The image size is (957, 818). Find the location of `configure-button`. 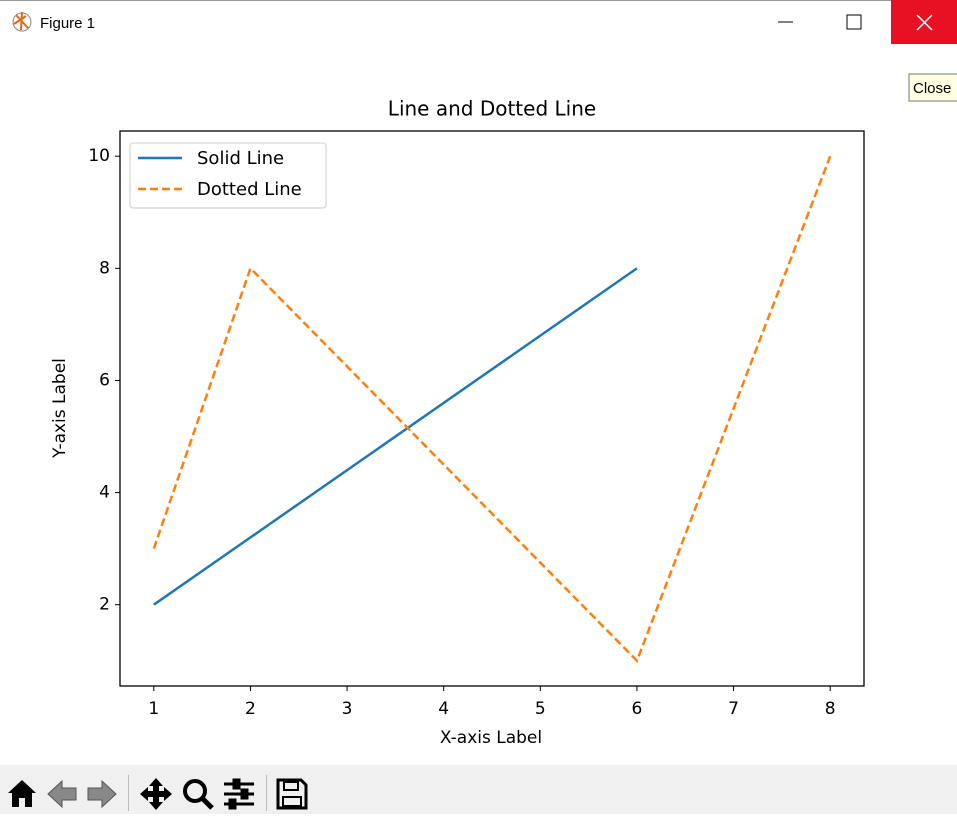

configure-button is located at coordinates (239, 794).